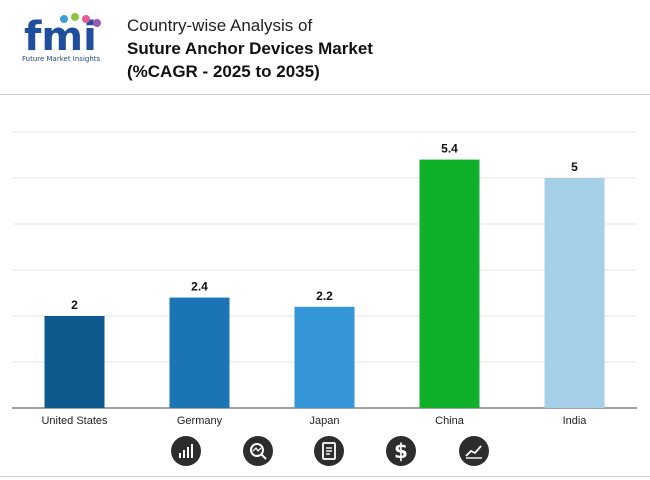 This screenshot has width=650, height=480. Describe the element at coordinates (449, 283) in the screenshot. I see `bar-china` at that location.